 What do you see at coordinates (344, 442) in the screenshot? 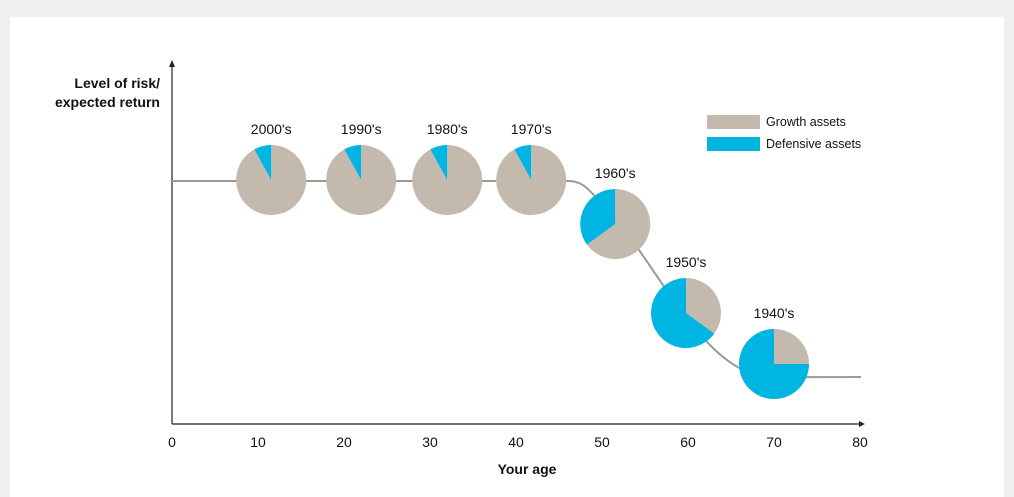
I see `x-tick-label: 20` at bounding box center [344, 442].